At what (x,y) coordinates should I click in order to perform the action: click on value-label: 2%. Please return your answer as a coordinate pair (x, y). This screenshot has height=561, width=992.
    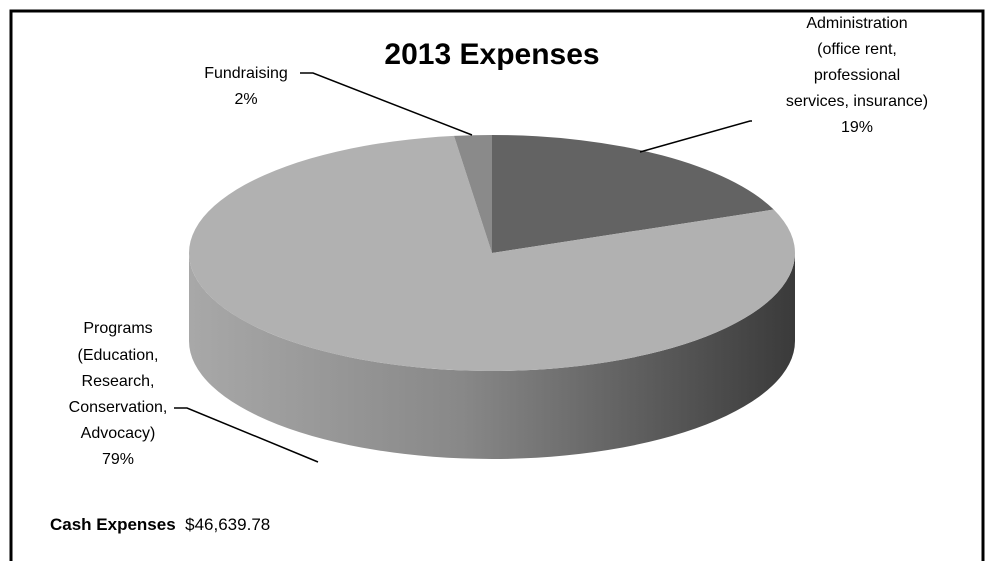
    Looking at the image, I should click on (245, 99).